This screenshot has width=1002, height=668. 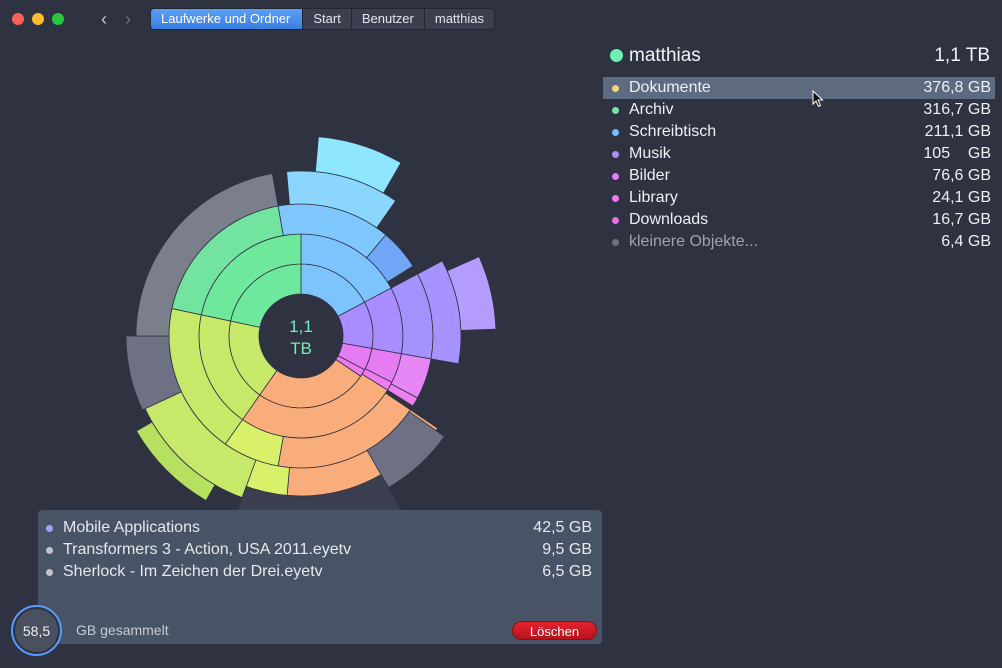 What do you see at coordinates (651, 109) in the screenshot?
I see `folder-name: Archiv` at bounding box center [651, 109].